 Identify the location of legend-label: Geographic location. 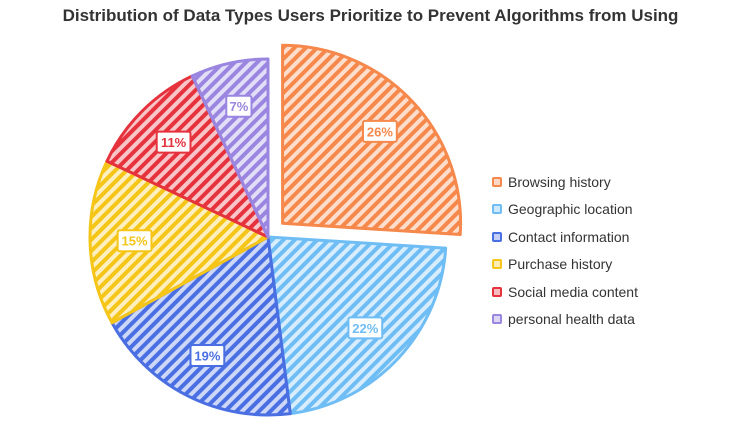
(570, 209).